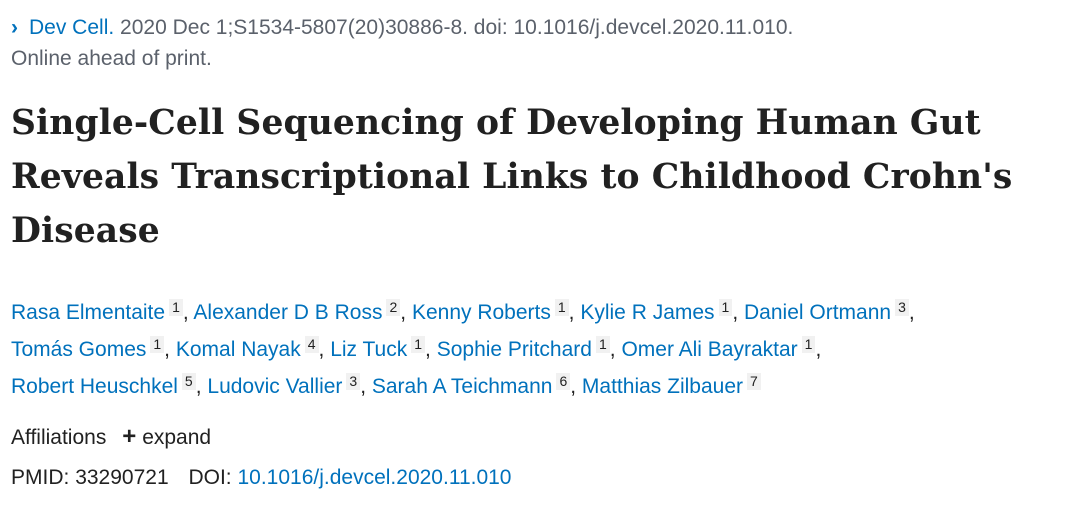  Describe the element at coordinates (79, 349) in the screenshot. I see `author-link: Tomás Gomes` at that location.